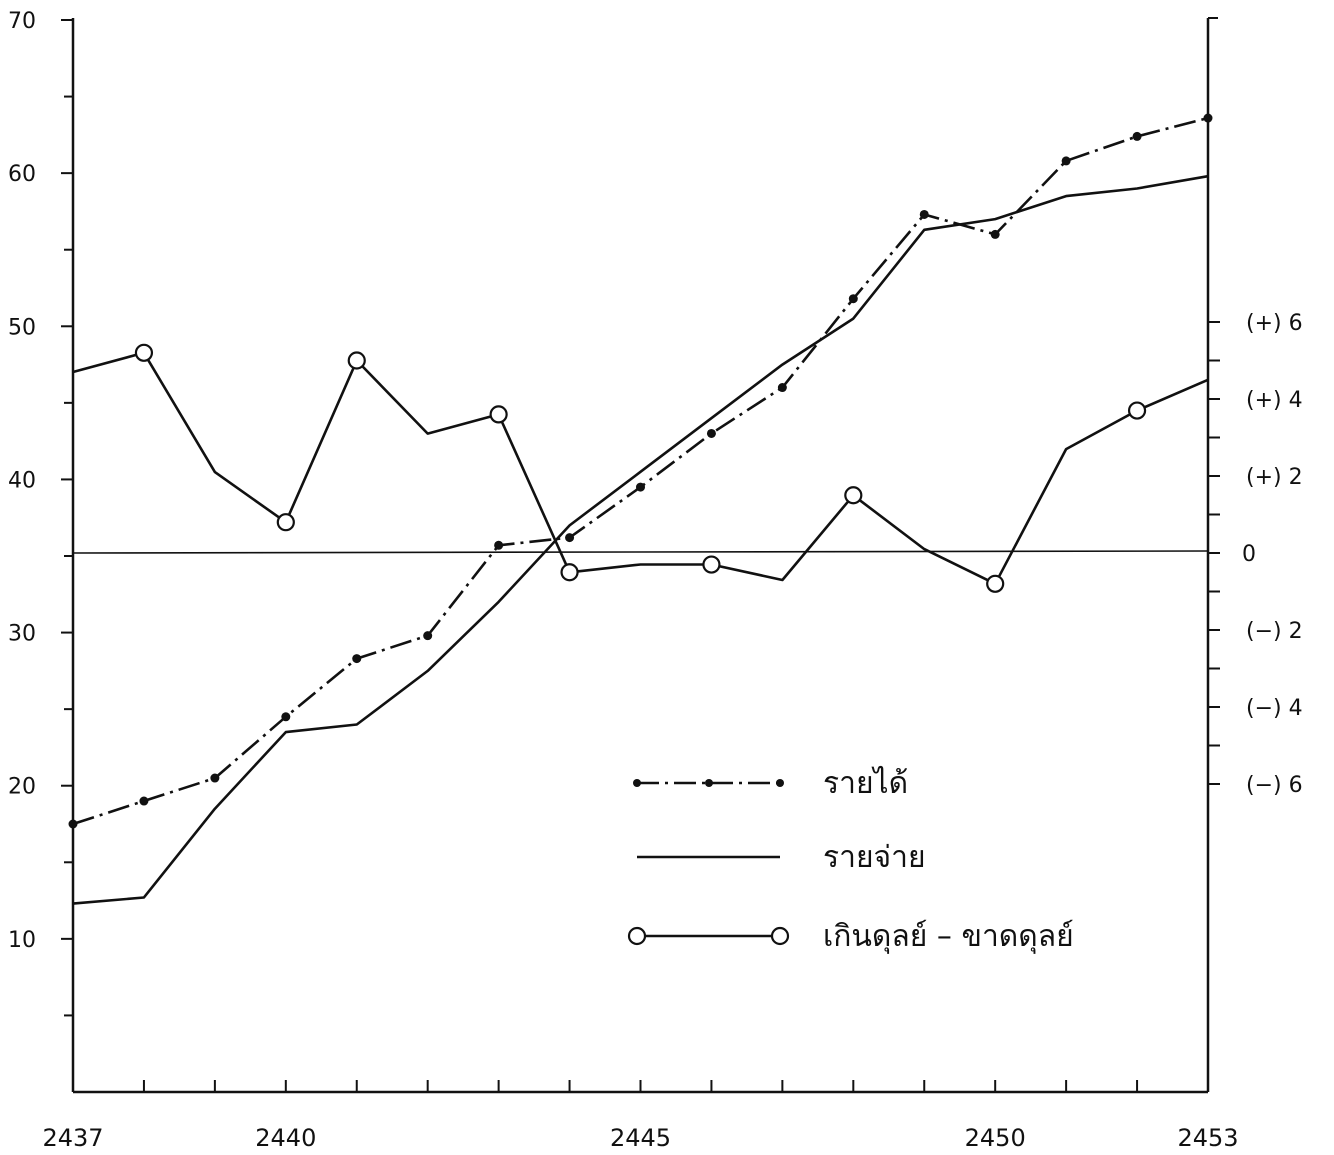 The height and width of the screenshot is (1155, 1334). What do you see at coordinates (865, 783) in the screenshot?
I see `legend-label-1: รายได้` at bounding box center [865, 783].